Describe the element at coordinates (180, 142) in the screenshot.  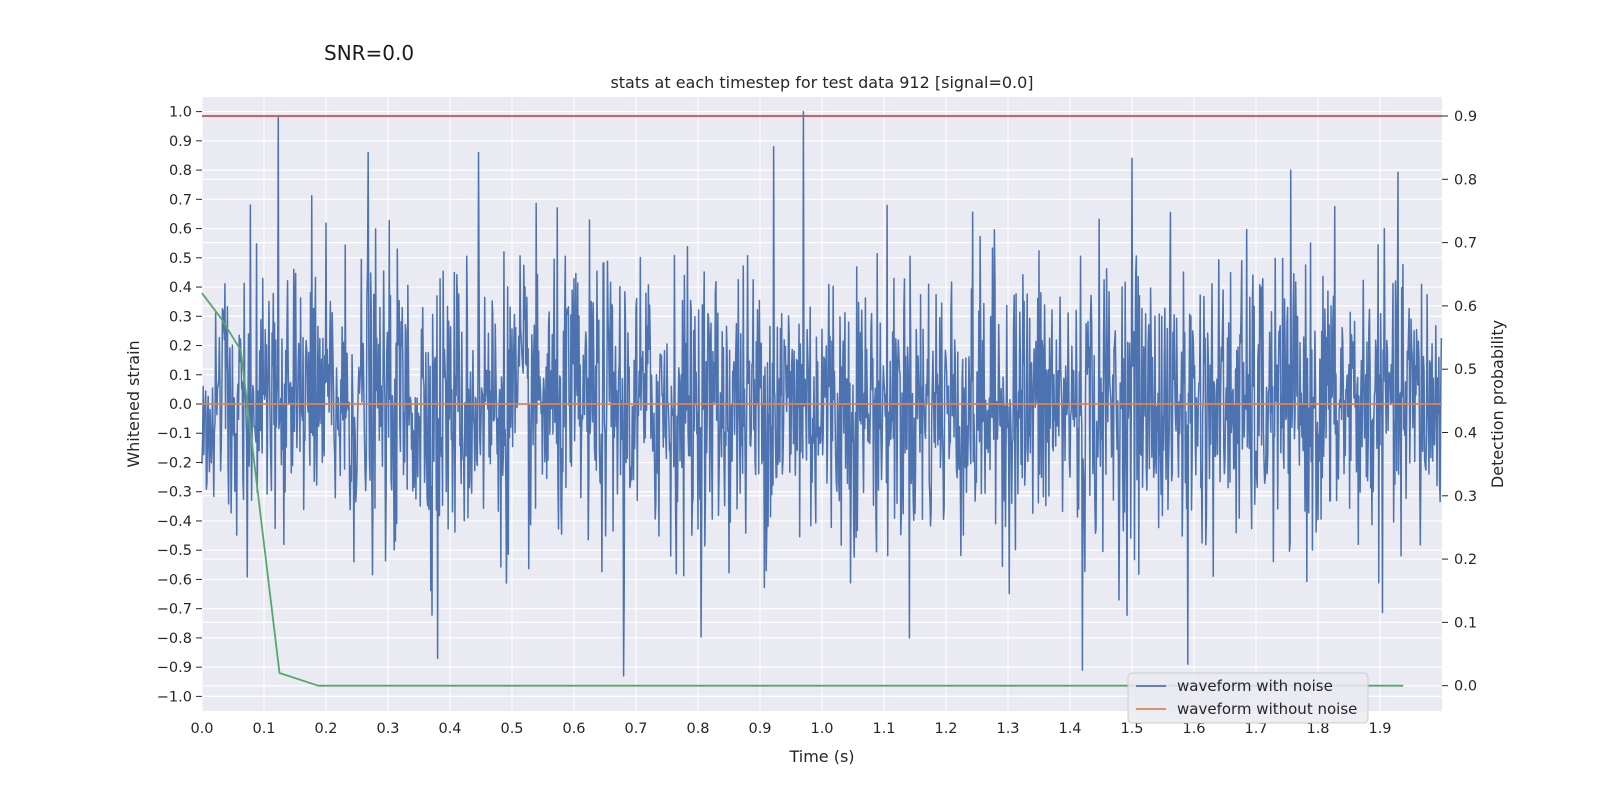
I see `y-tick-label-left: 0.9` at that location.